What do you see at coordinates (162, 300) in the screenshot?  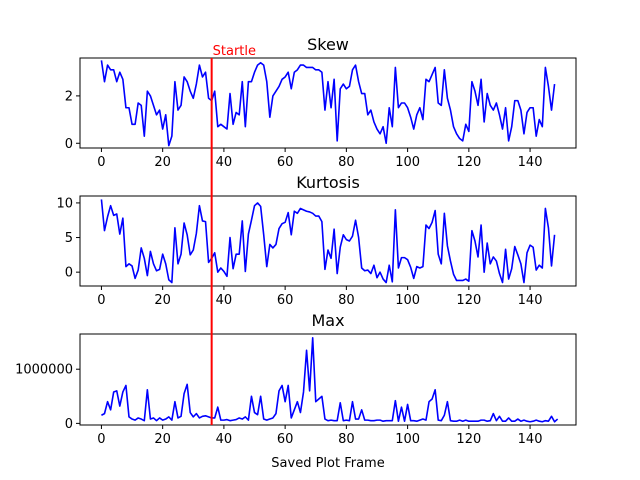 I see `panel-2-xtick-label: 20` at bounding box center [162, 300].